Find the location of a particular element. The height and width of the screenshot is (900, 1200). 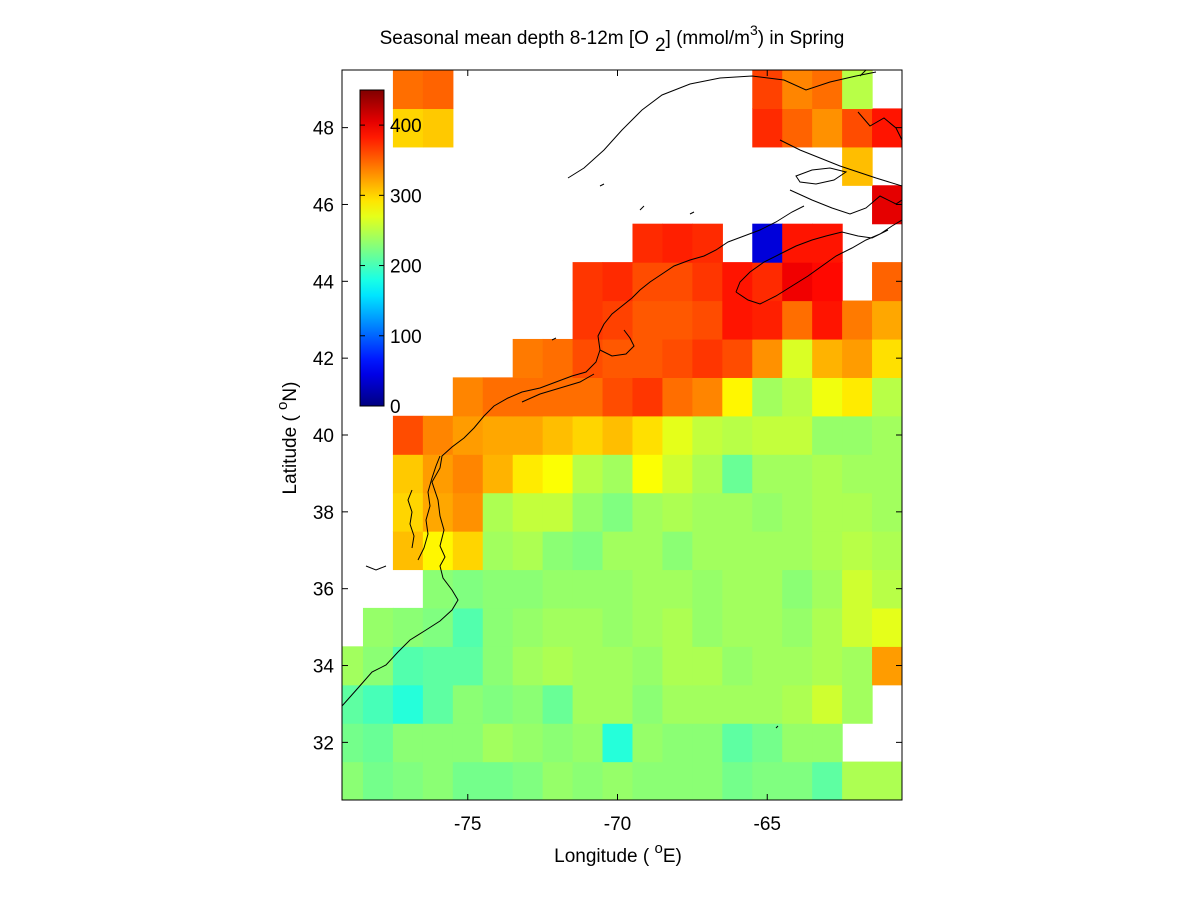

y-axis-label-post: N) is located at coordinates (290, 392).